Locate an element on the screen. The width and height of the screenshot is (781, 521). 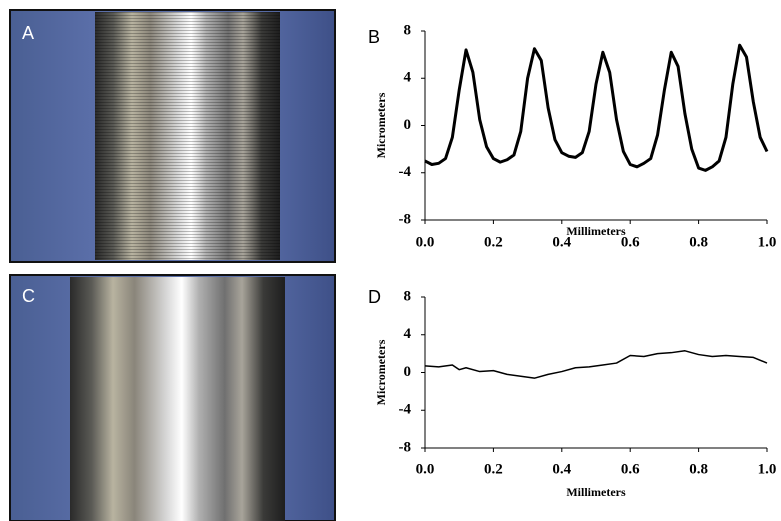
panel-label: D is located at coordinates (374, 297).